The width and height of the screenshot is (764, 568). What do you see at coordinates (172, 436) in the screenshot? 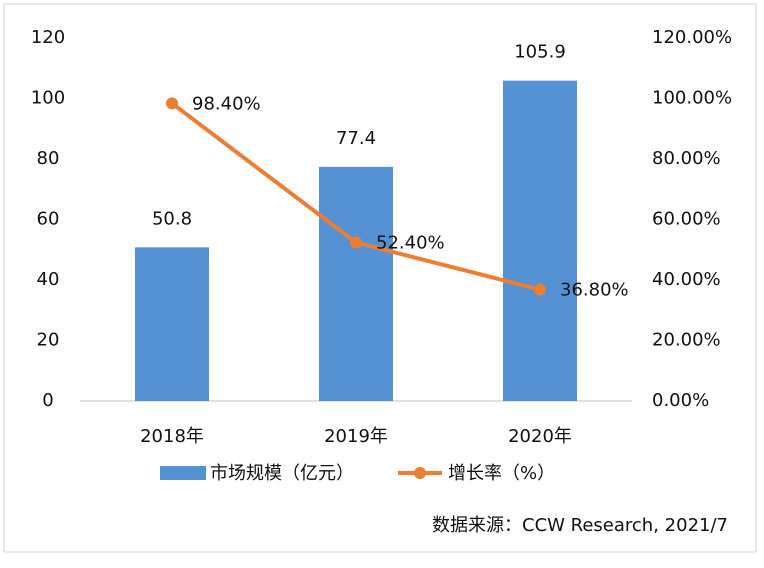
I see `x-tick-label: 2018年` at bounding box center [172, 436].